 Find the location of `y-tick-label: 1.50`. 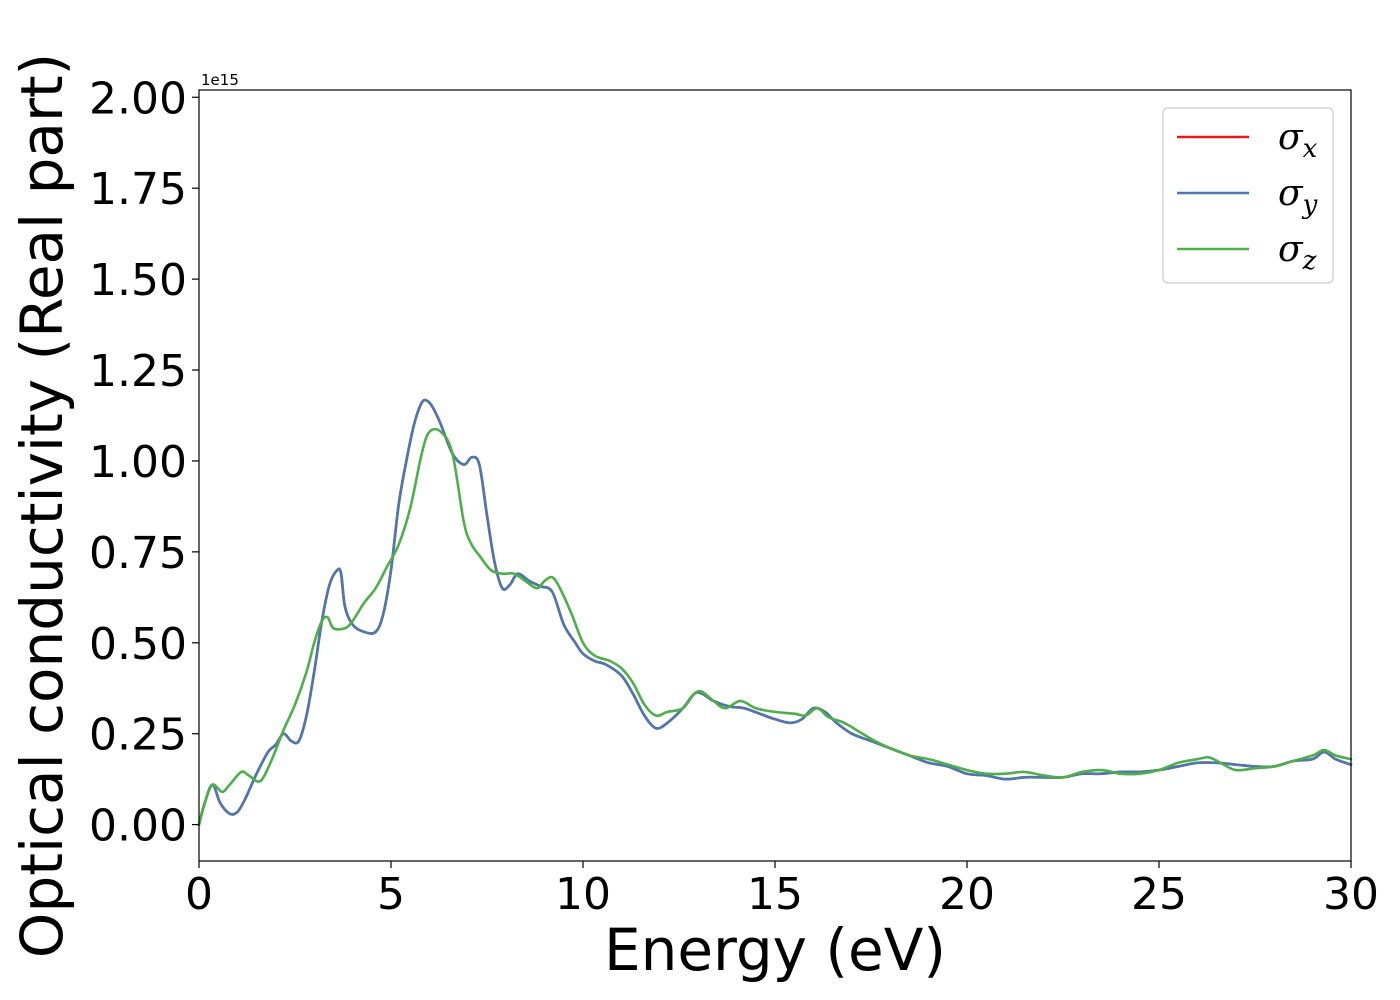

y-tick-label: 1.50 is located at coordinates (138, 280).